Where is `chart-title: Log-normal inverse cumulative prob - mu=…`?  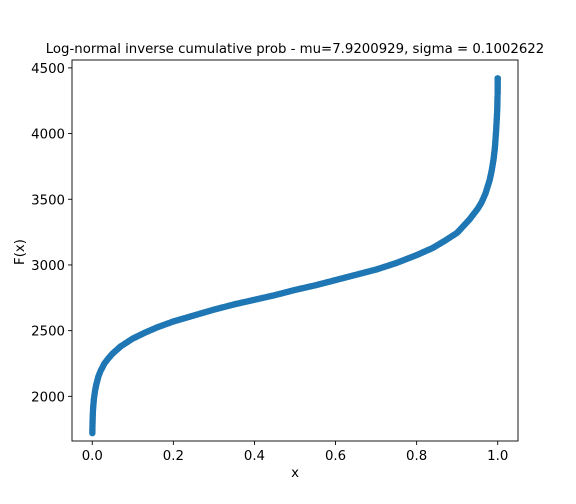 chart-title: Log-normal inverse cumulative prob - mu=… is located at coordinates (295, 49).